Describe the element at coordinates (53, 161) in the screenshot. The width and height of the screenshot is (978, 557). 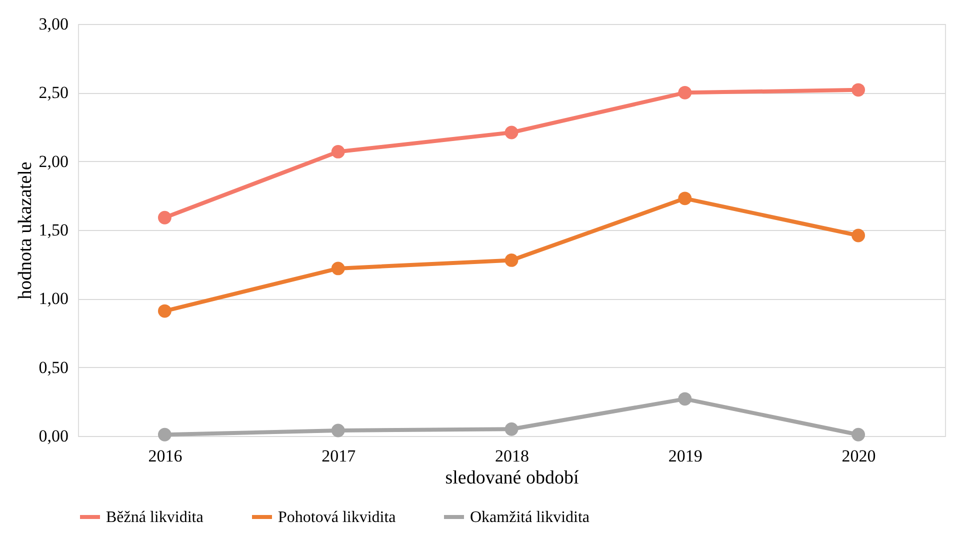
I see `y-tick-label: 2,00` at that location.